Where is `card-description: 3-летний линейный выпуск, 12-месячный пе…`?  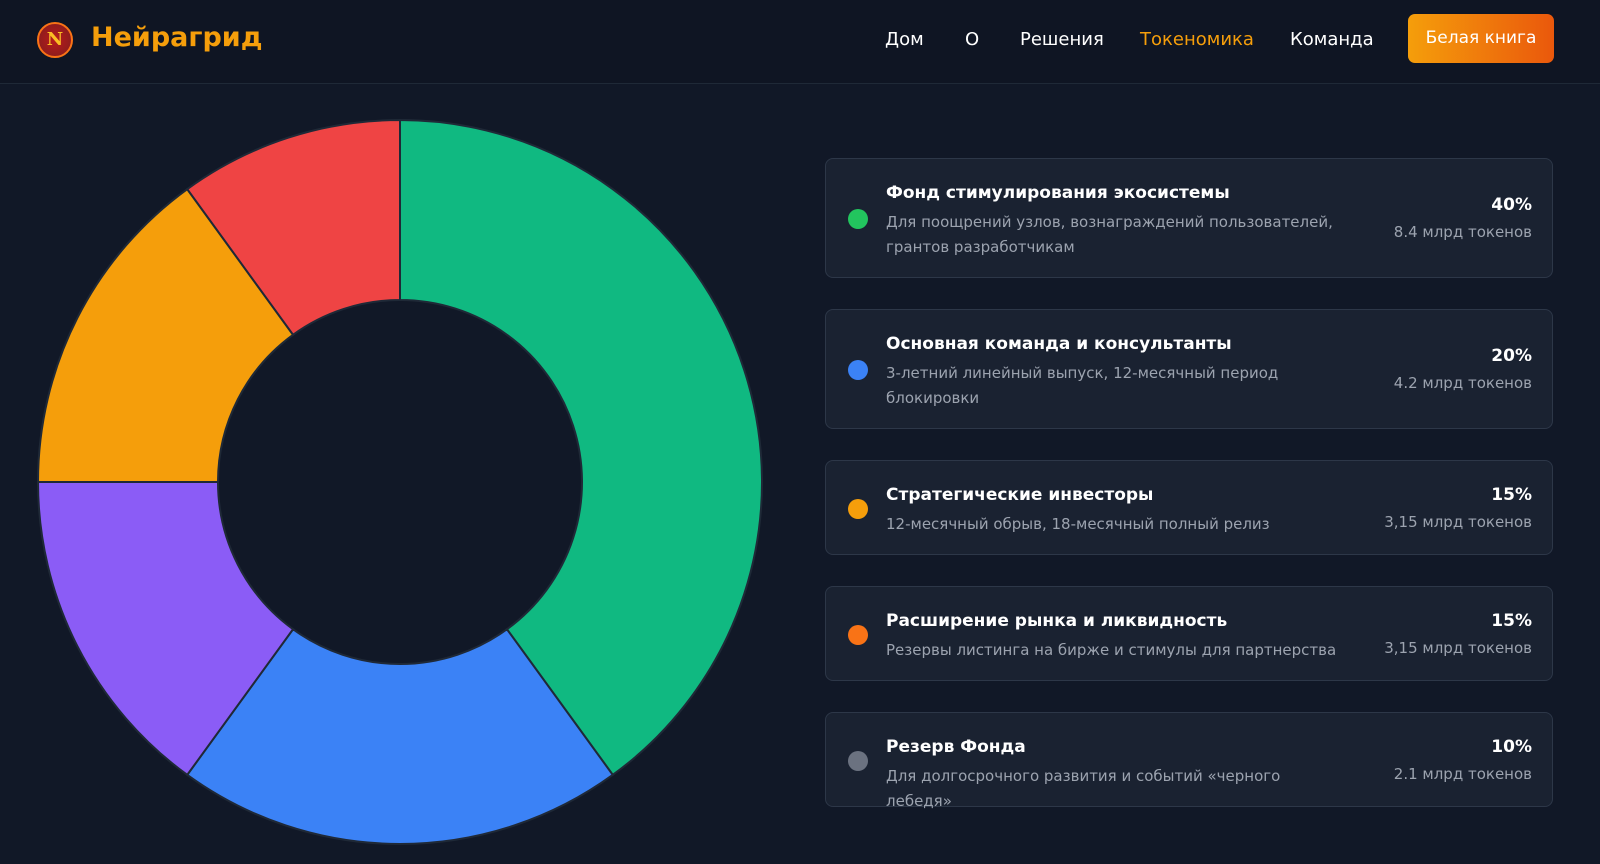
card-description: 3-летний линейный выпуск, 12-месячный пе… is located at coordinates (1082, 385).